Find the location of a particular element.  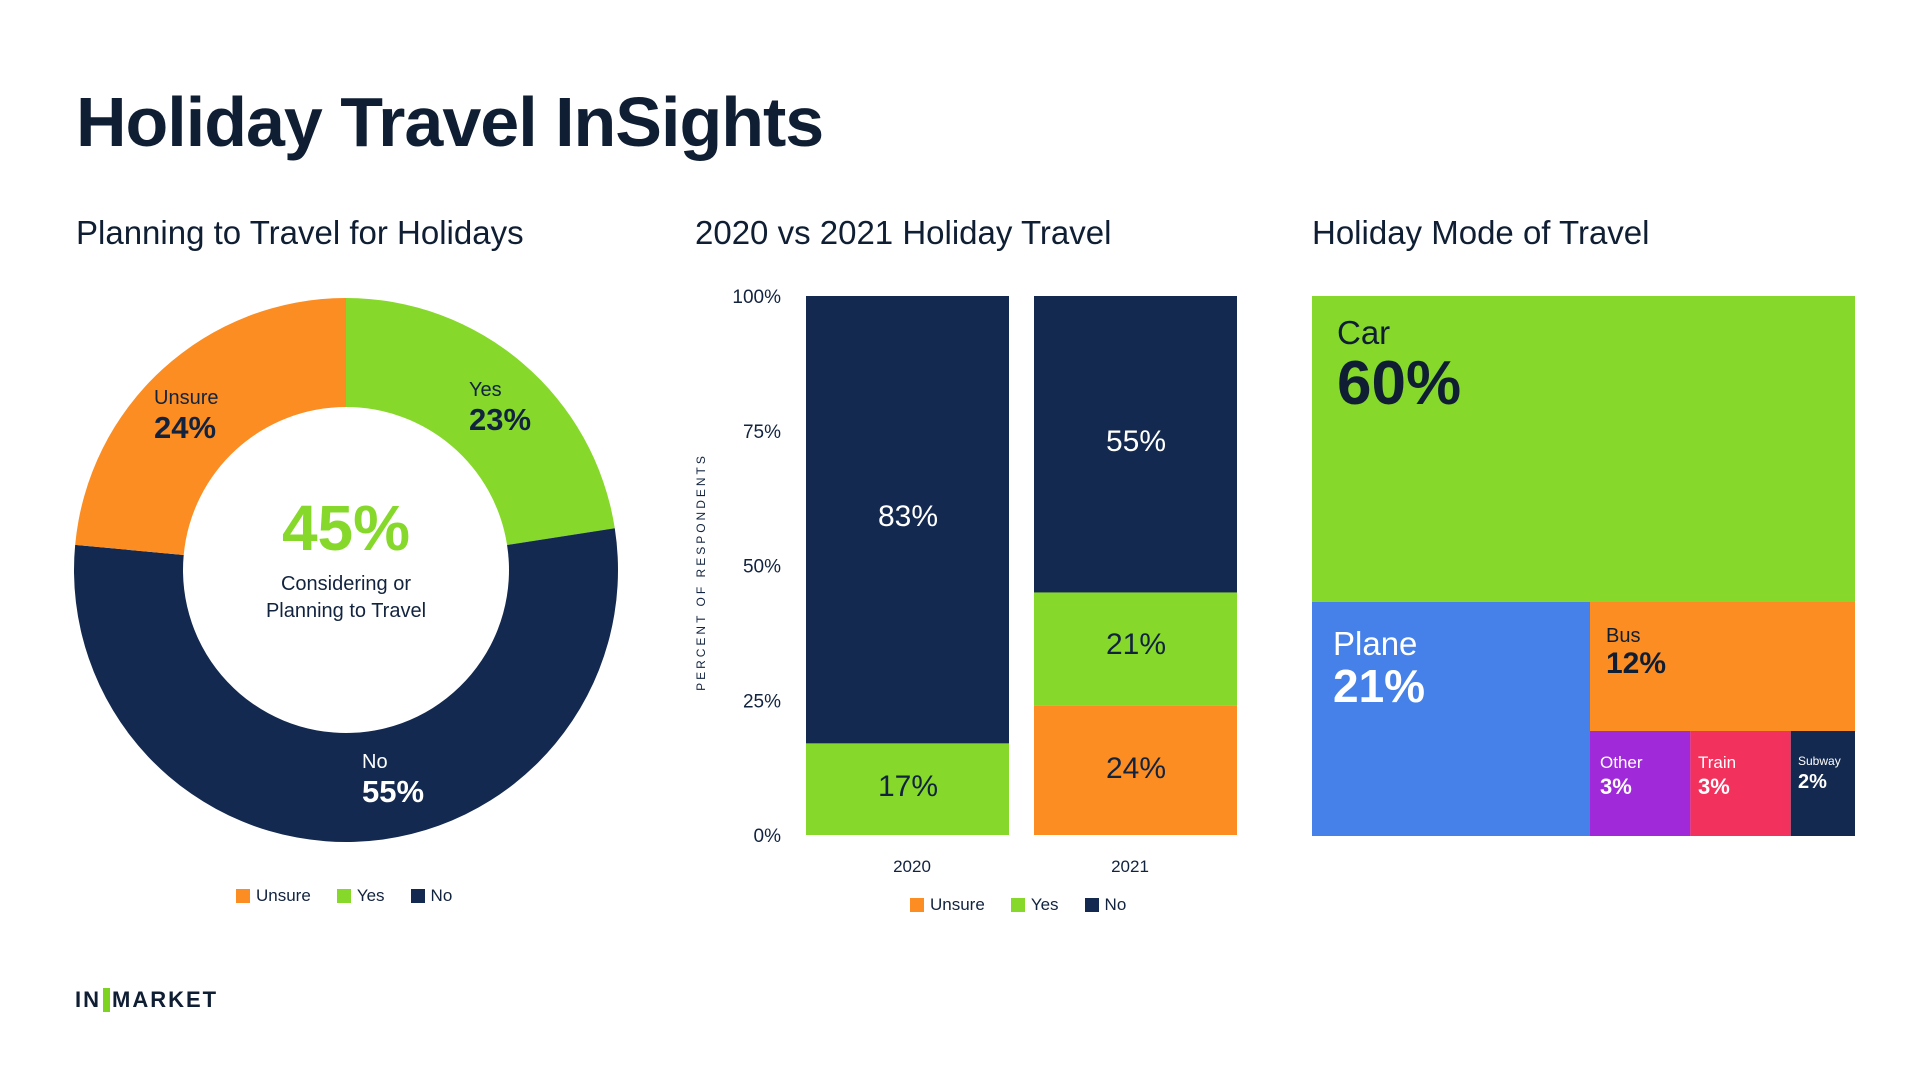

treemap-tile-plane is located at coordinates (1451, 719).